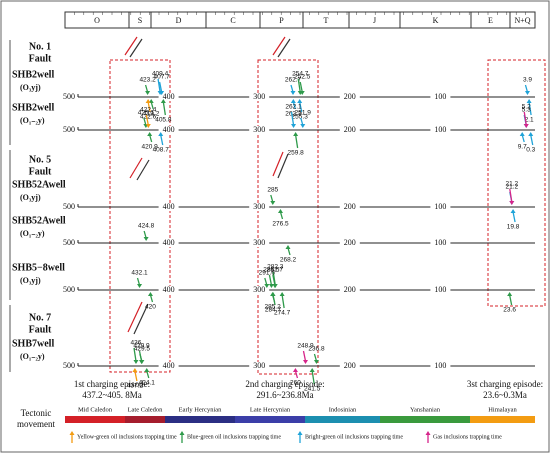  Describe the element at coordinates (502, 409) in the screenshot. I see `tectonic-label: Himalayan` at that location.